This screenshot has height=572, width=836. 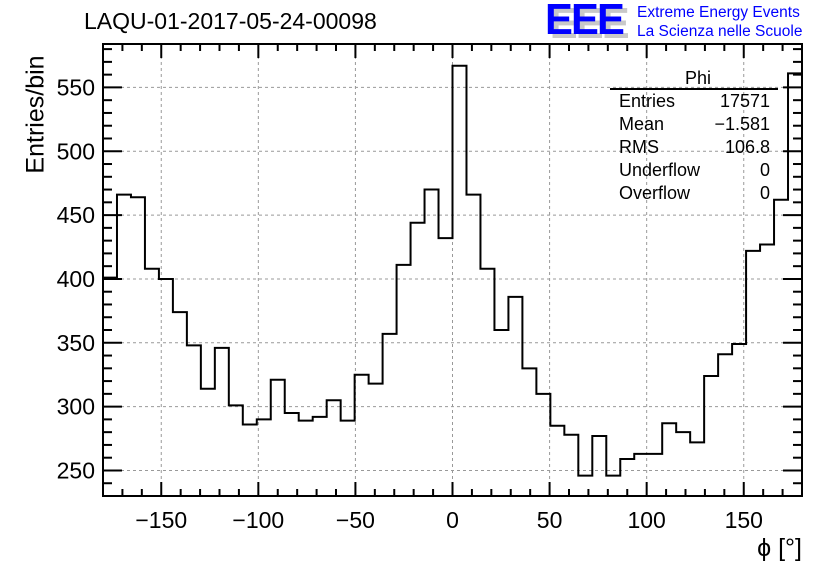 What do you see at coordinates (76, 343) in the screenshot?
I see `y-tick-label: 350` at bounding box center [76, 343].